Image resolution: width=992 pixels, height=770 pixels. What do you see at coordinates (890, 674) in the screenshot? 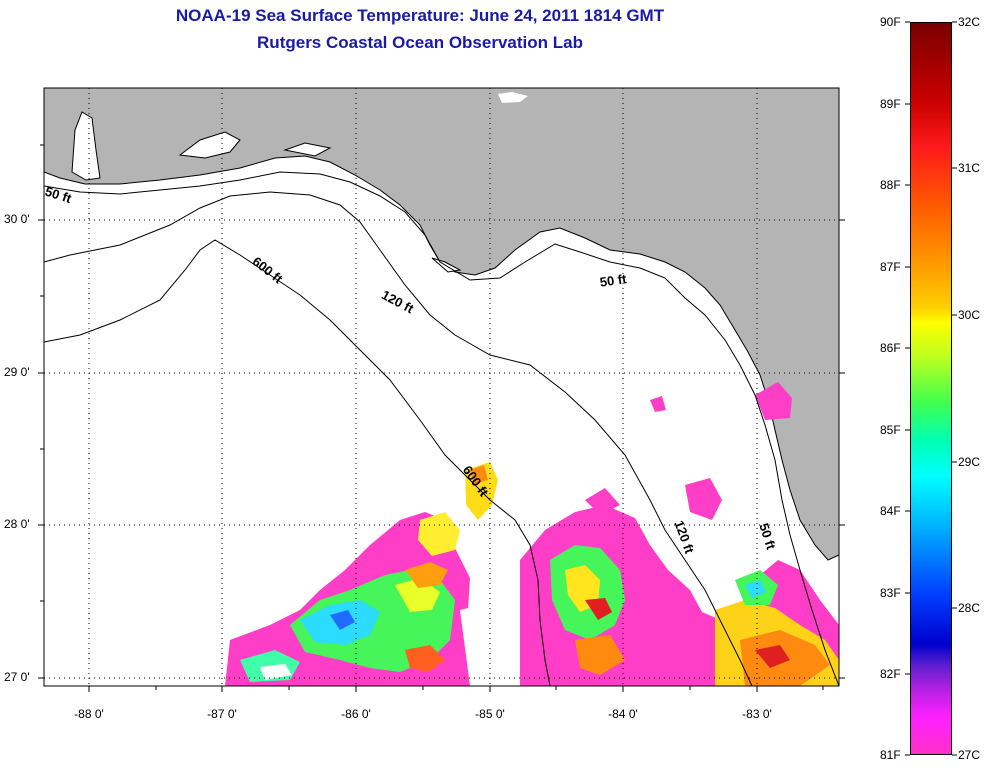
I see `cb-label-82F: 82F` at bounding box center [890, 674].